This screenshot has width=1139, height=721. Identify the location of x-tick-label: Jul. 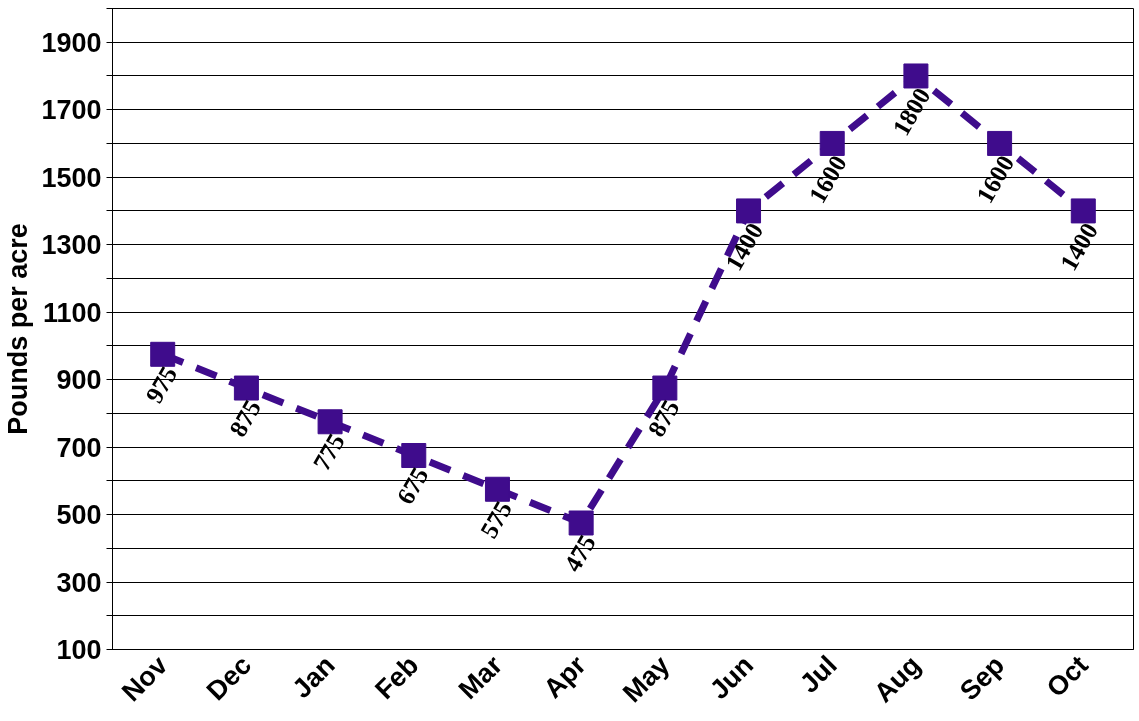
(818, 674).